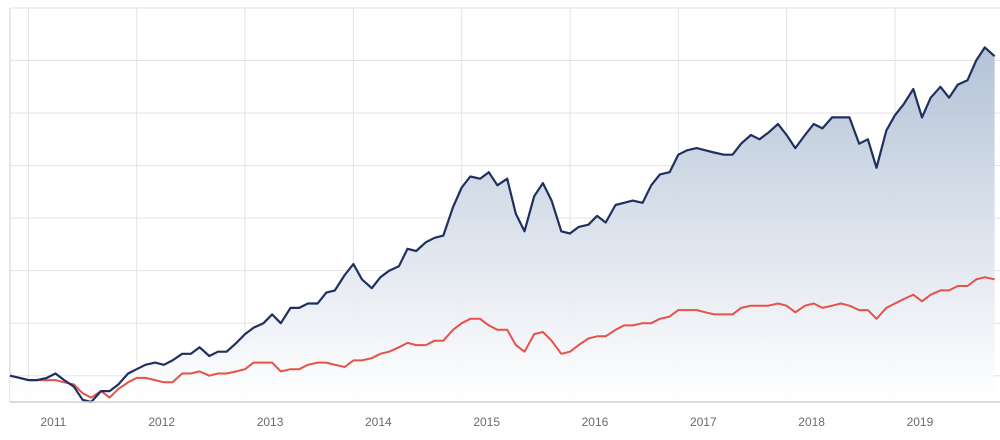 This screenshot has height=440, width=1000. I want to click on x-axis: 2011 2012 2013 2014 2015 2016 2017 2018 2019, so click(505, 415).